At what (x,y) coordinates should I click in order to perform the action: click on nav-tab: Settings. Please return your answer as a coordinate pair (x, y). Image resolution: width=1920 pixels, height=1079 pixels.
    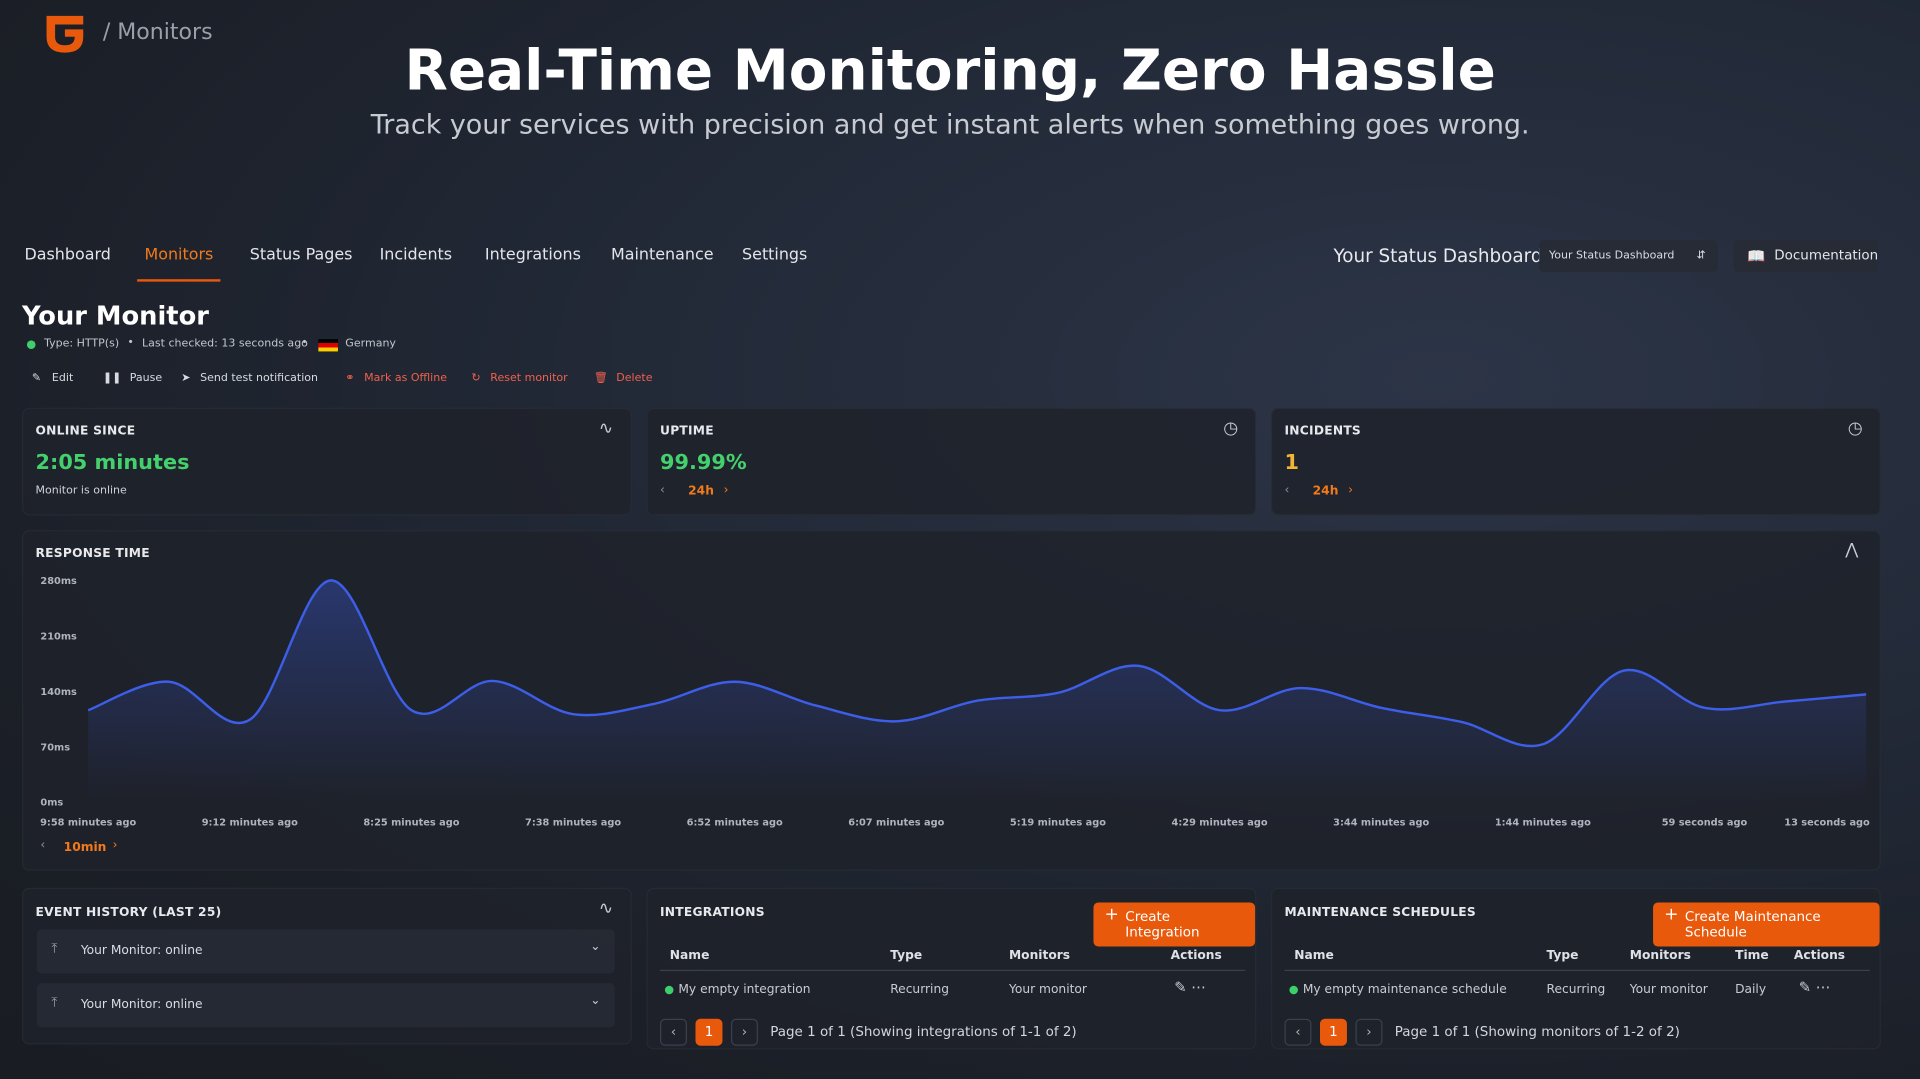
    Looking at the image, I should click on (775, 255).